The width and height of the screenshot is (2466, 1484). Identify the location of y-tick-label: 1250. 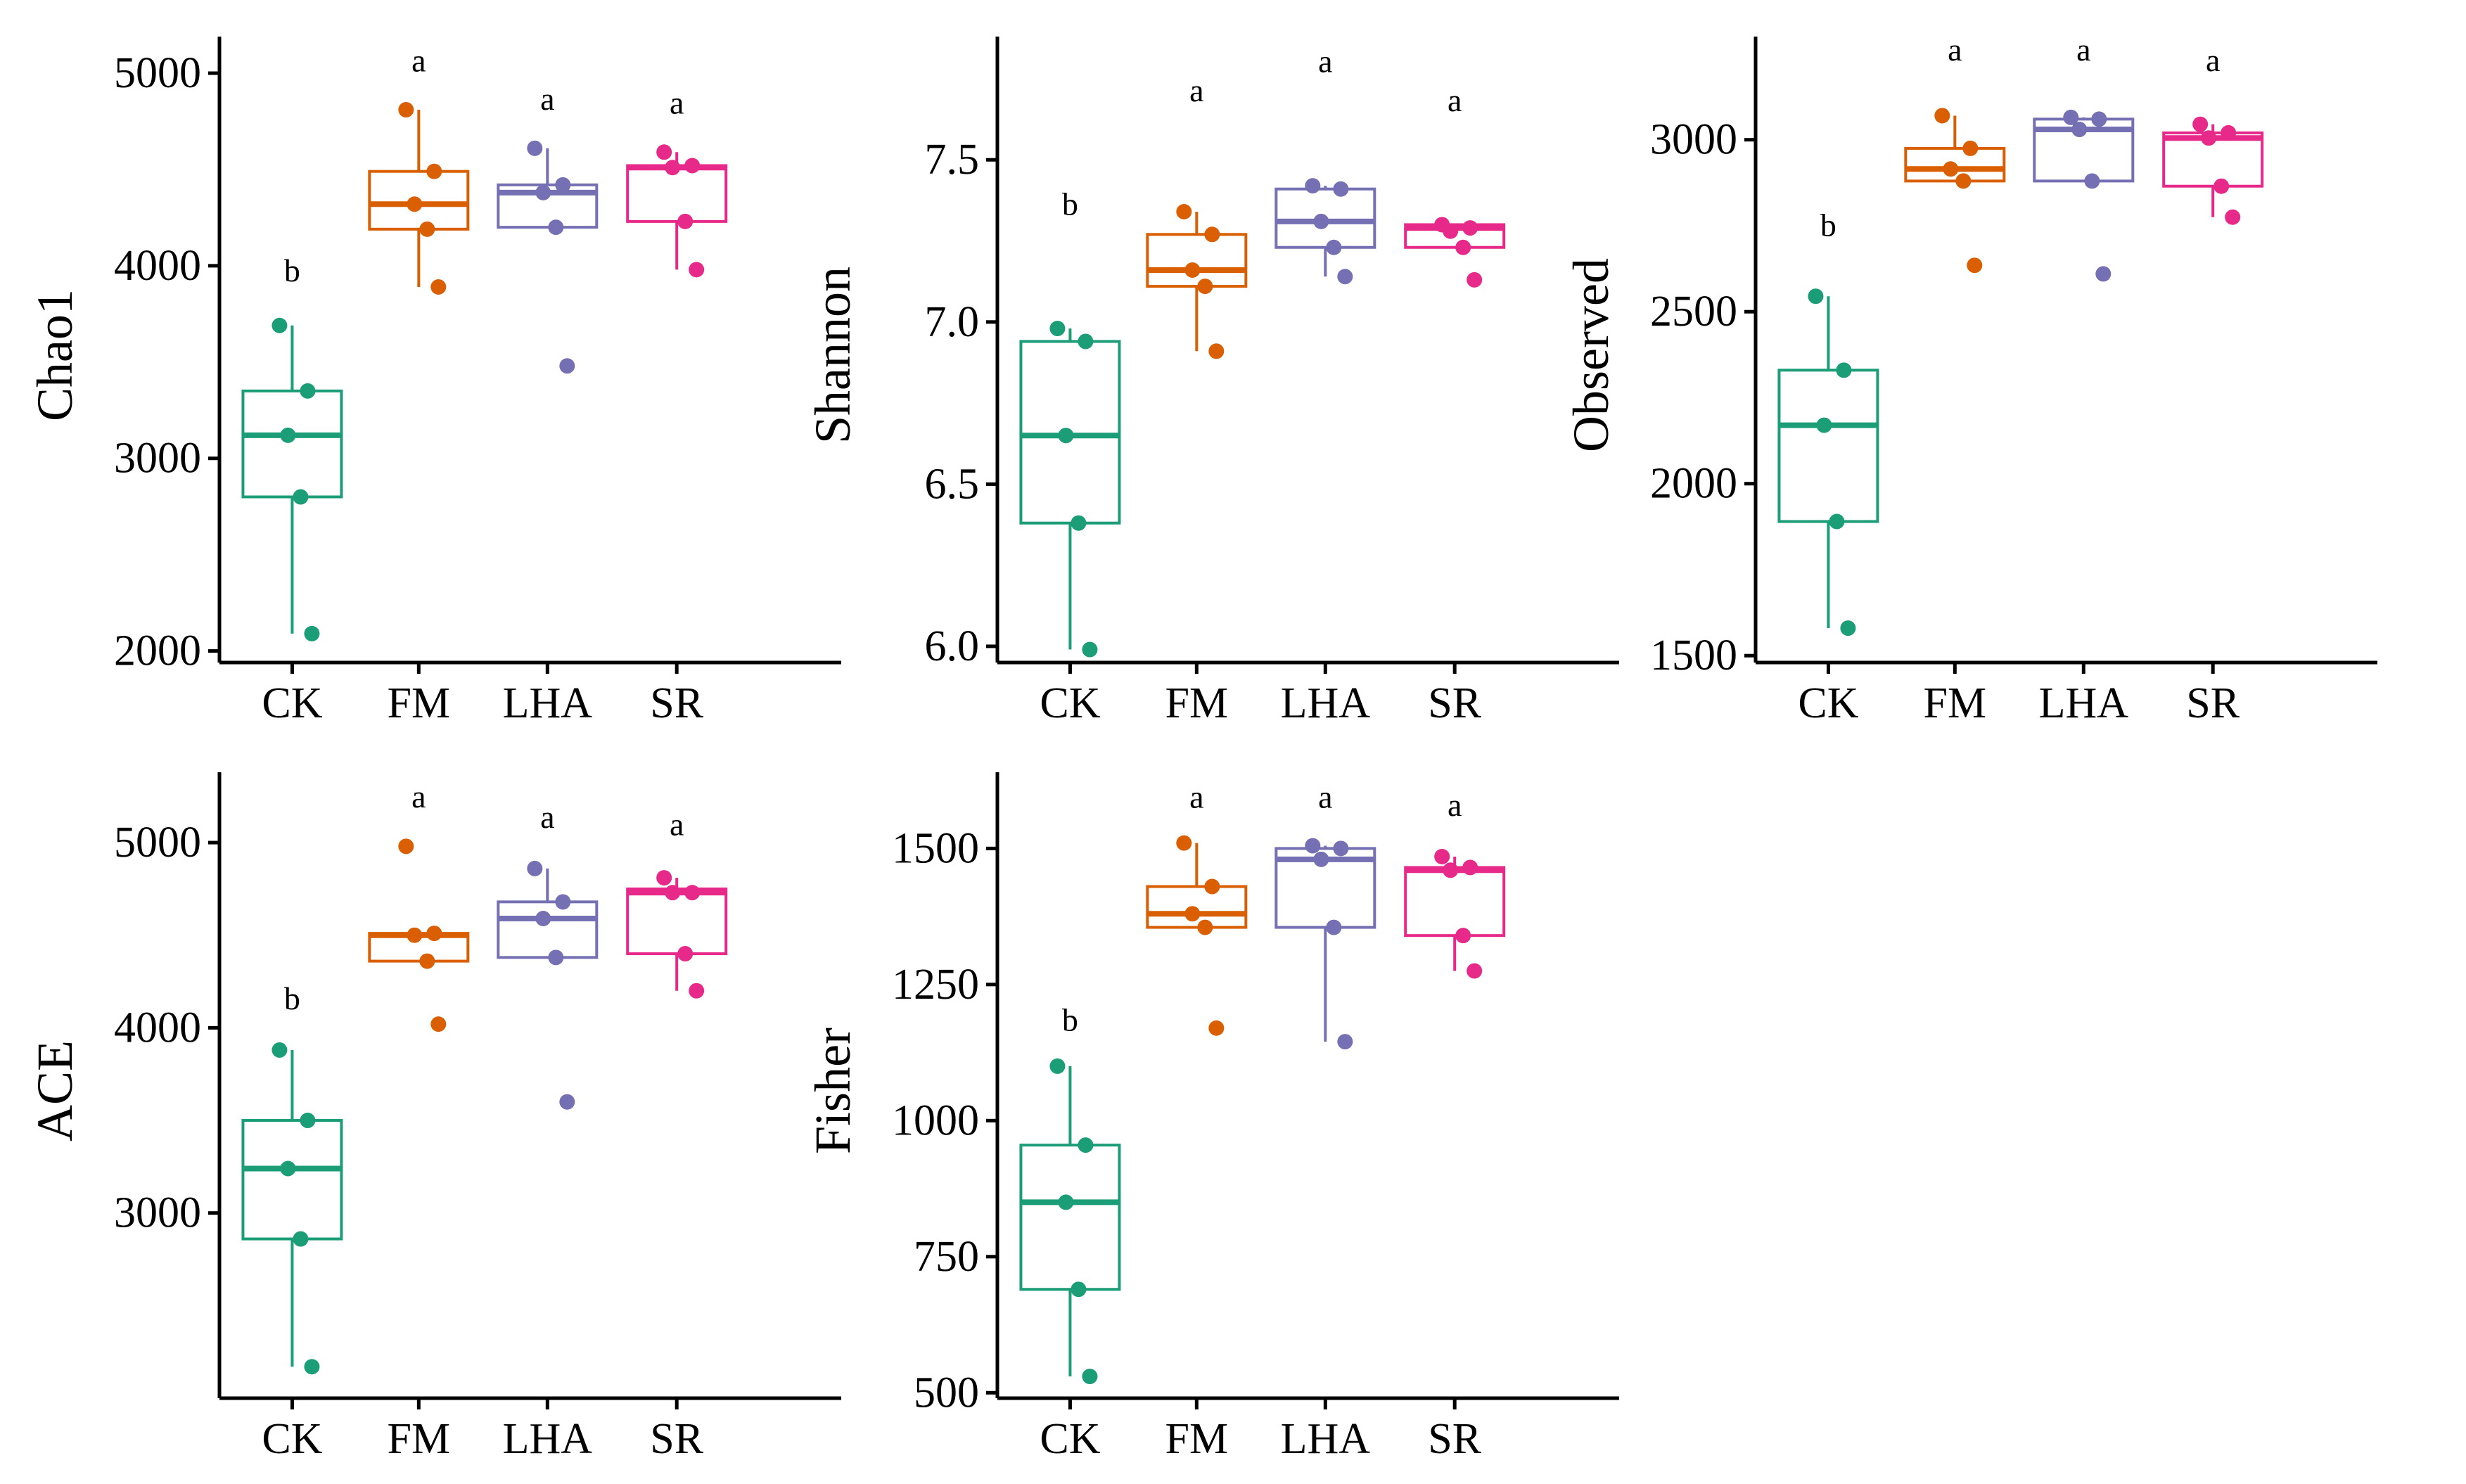
(935, 985).